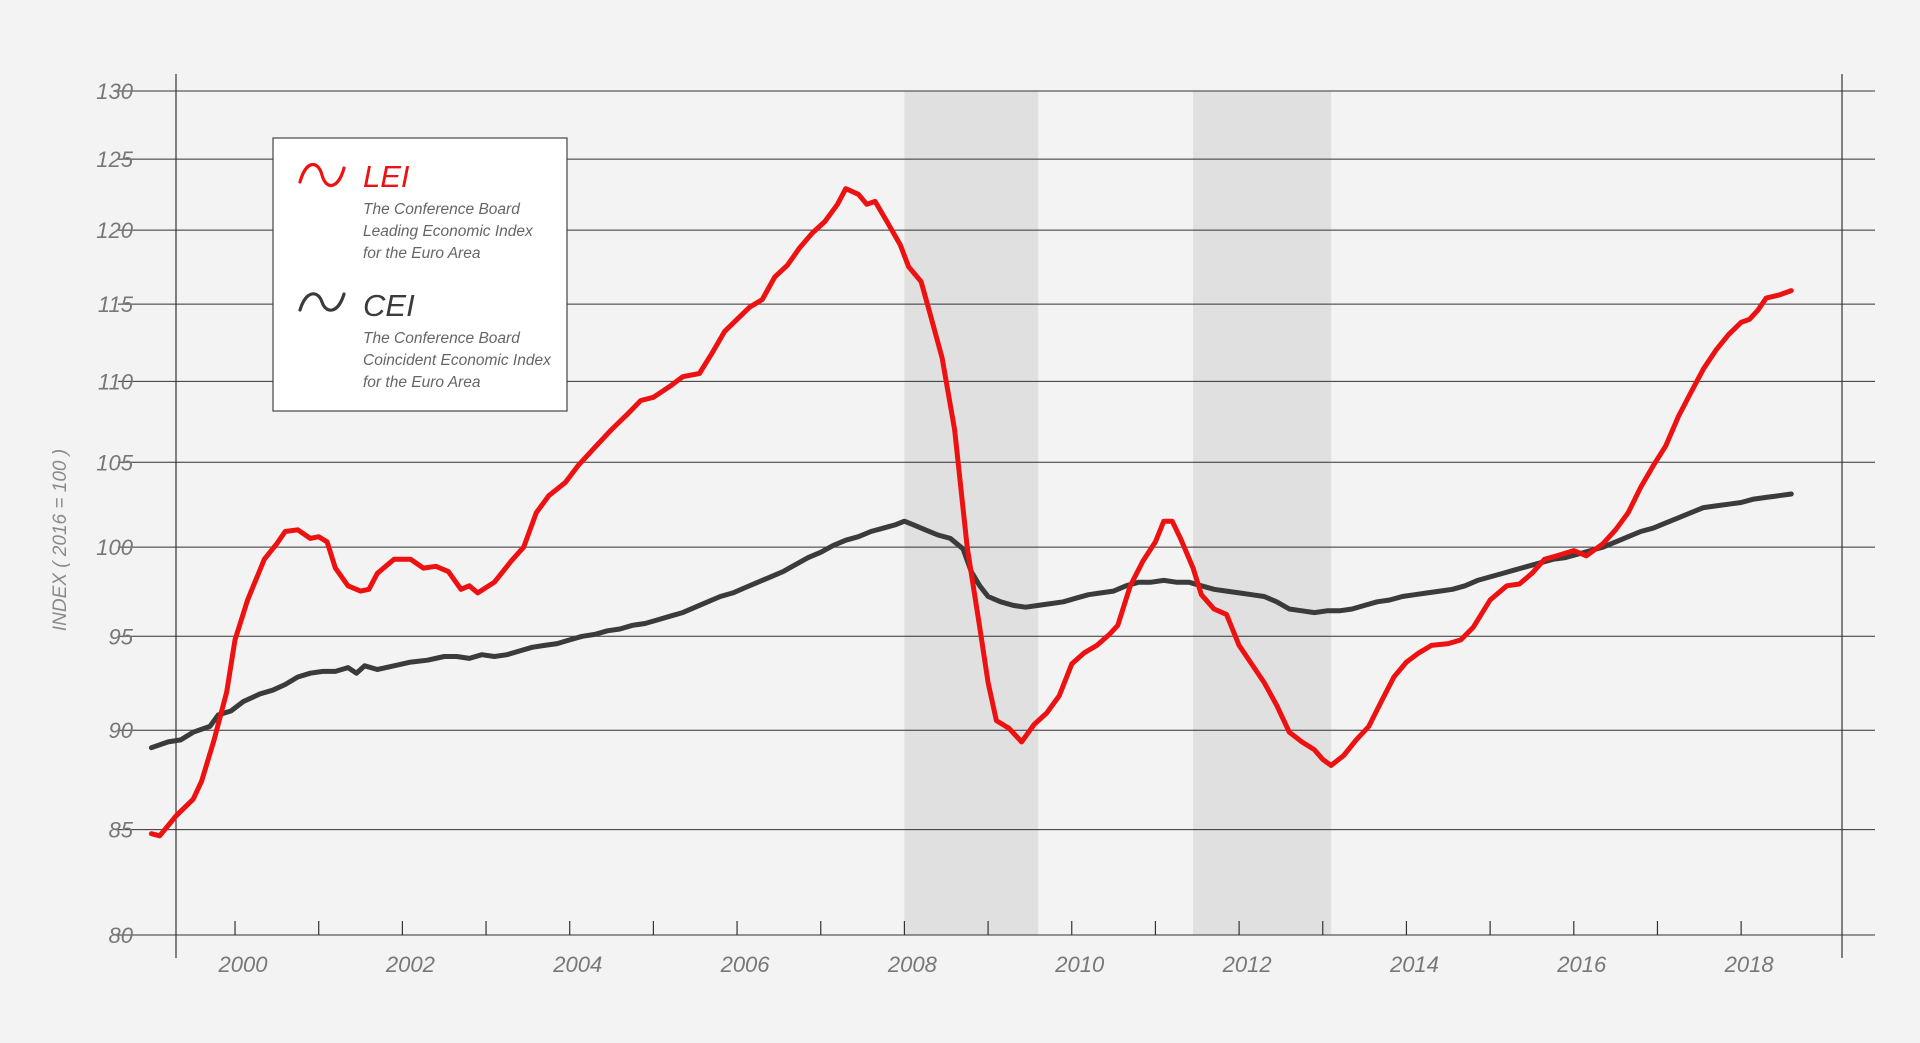  Describe the element at coordinates (114, 462) in the screenshot. I see `y-tick-label-105: 105` at that location.